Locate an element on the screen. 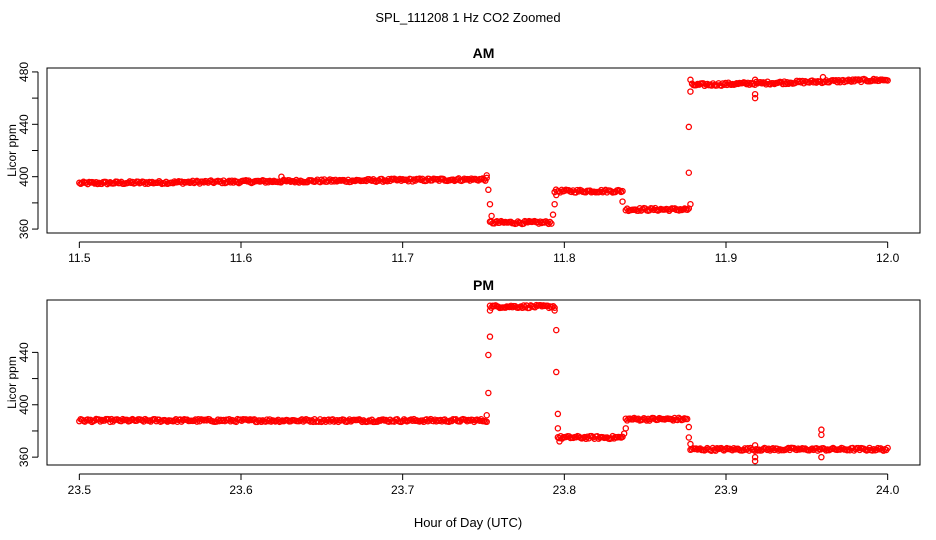 The height and width of the screenshot is (540, 936). x-tick-label: 24.0 is located at coordinates (888, 490).